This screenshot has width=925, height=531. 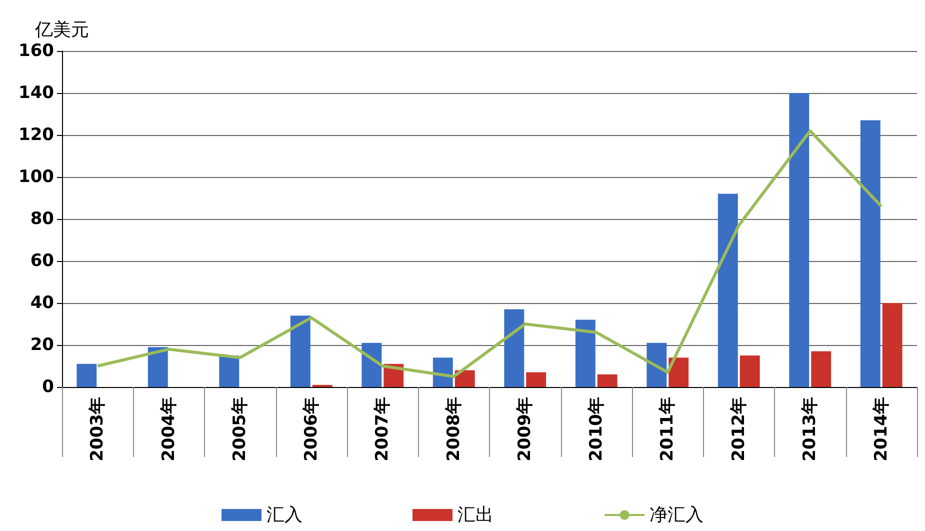 What do you see at coordinates (668, 429) in the screenshot?
I see `x-tick-label: 2011年` at bounding box center [668, 429].